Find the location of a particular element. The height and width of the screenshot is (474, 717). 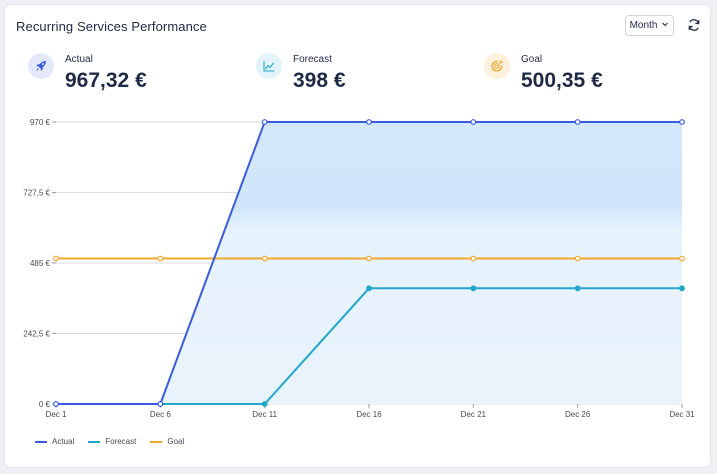

chevron-down-icon is located at coordinates (665, 25).